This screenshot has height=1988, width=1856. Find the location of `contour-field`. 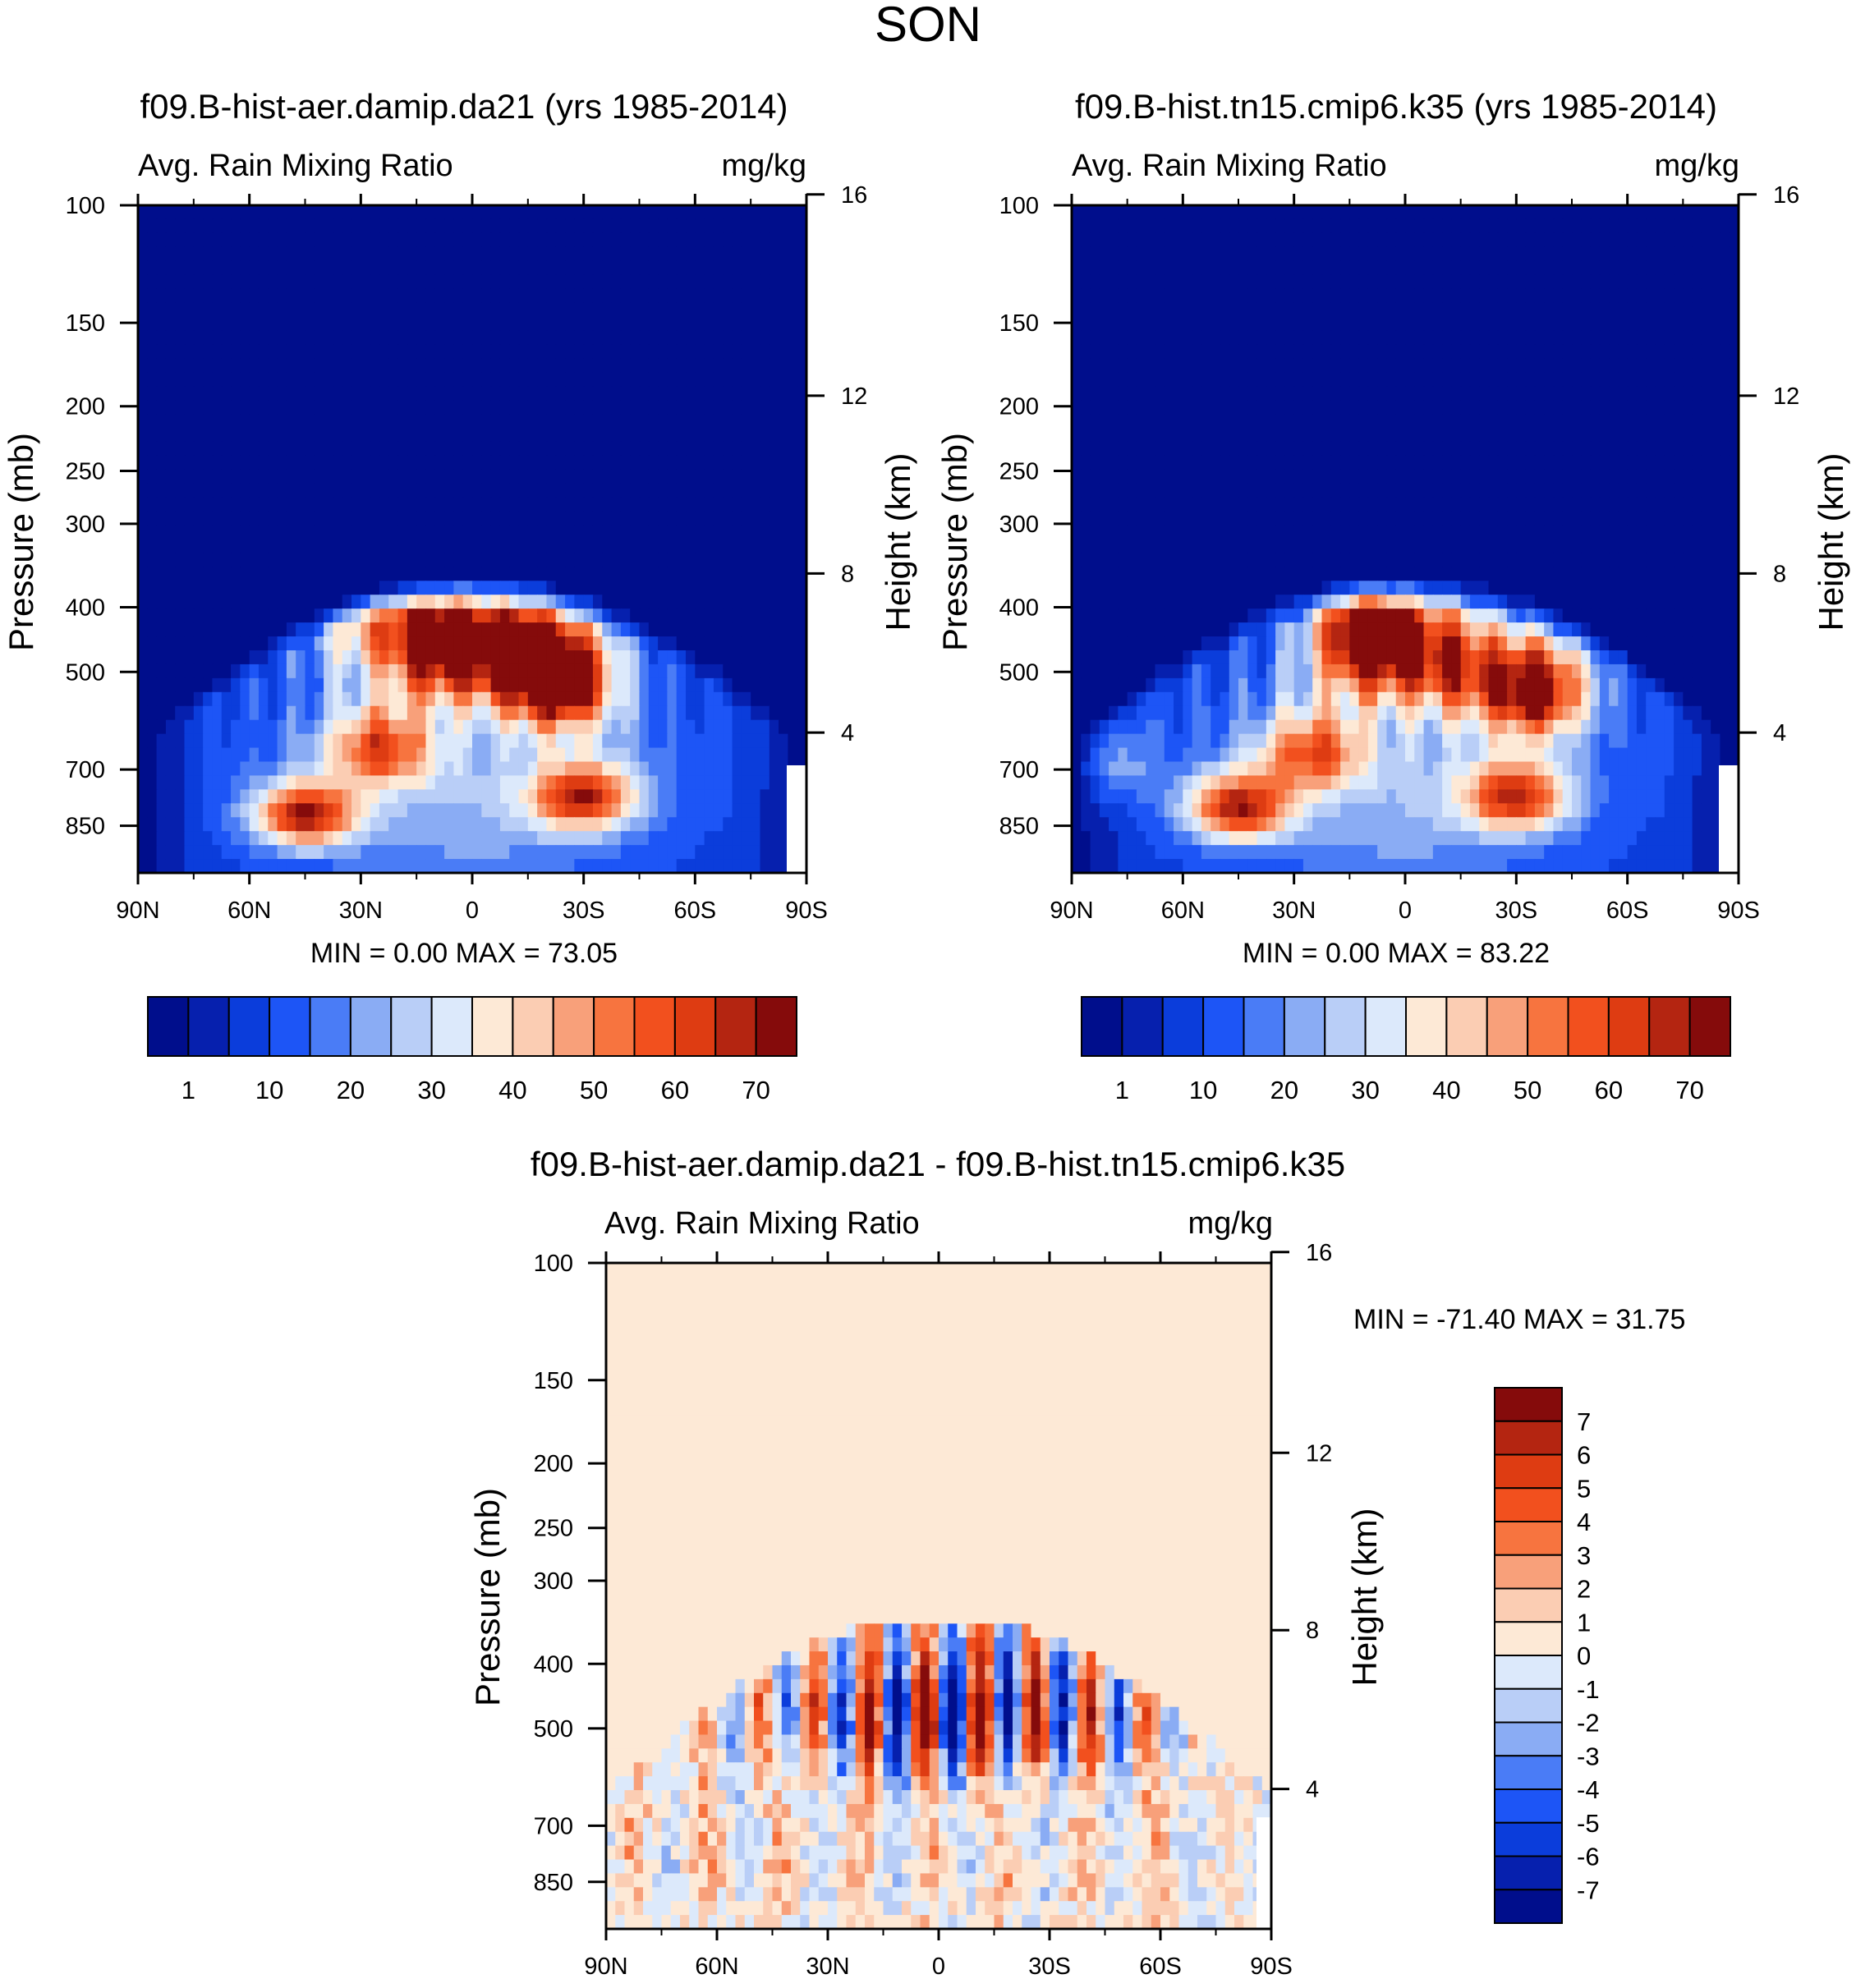

contour-field is located at coordinates (1405, 539).